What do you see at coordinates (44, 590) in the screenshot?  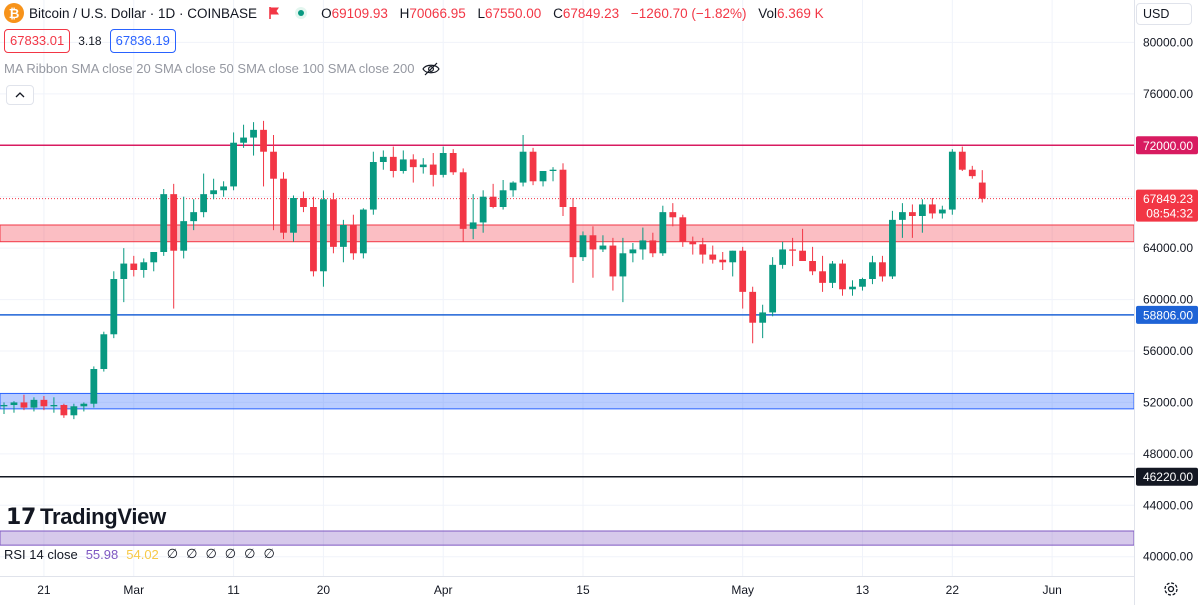 I see `x-tick-label: 21` at bounding box center [44, 590].